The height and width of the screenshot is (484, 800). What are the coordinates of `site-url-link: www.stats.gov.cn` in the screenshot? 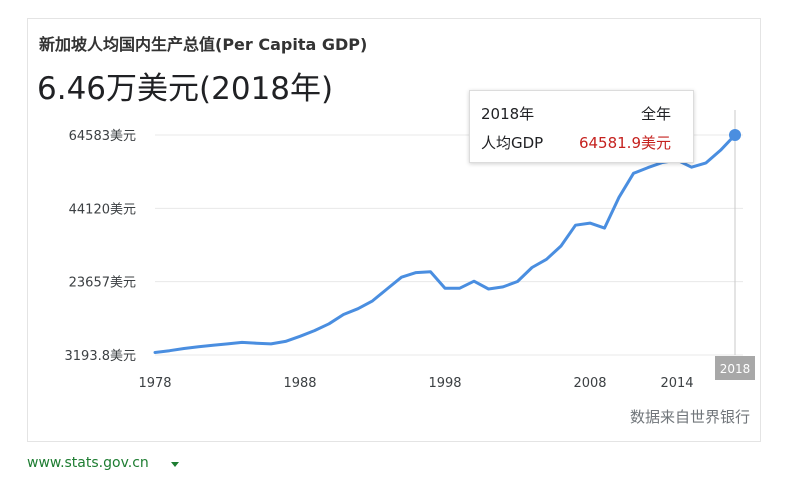 It's located at (88, 463).